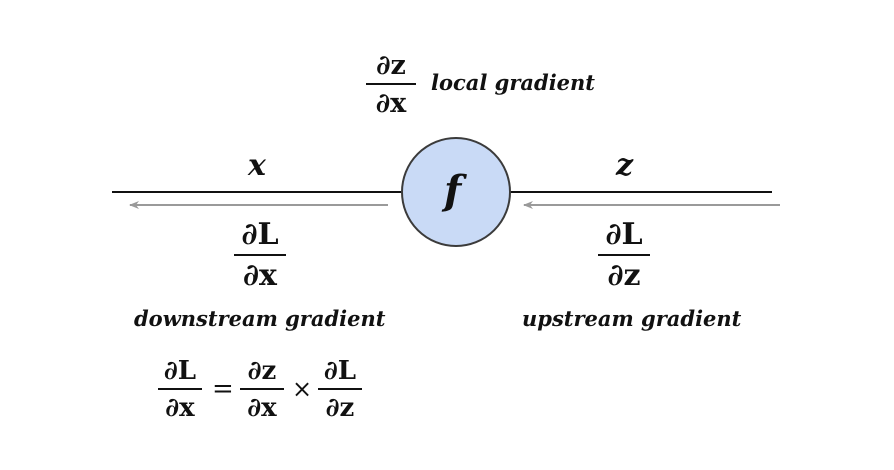 The image size is (894, 470). I want to click on chain-rule-upstream-term-numerator: ∂L, so click(340, 371).